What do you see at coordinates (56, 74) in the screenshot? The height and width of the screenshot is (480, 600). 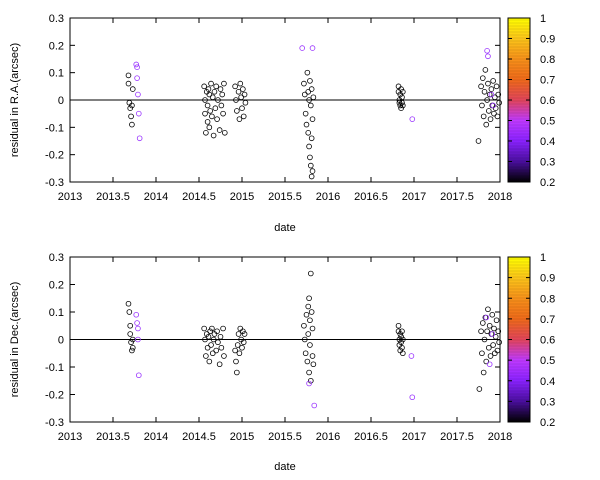 I see `y-tick-label: 0.1` at bounding box center [56, 74].